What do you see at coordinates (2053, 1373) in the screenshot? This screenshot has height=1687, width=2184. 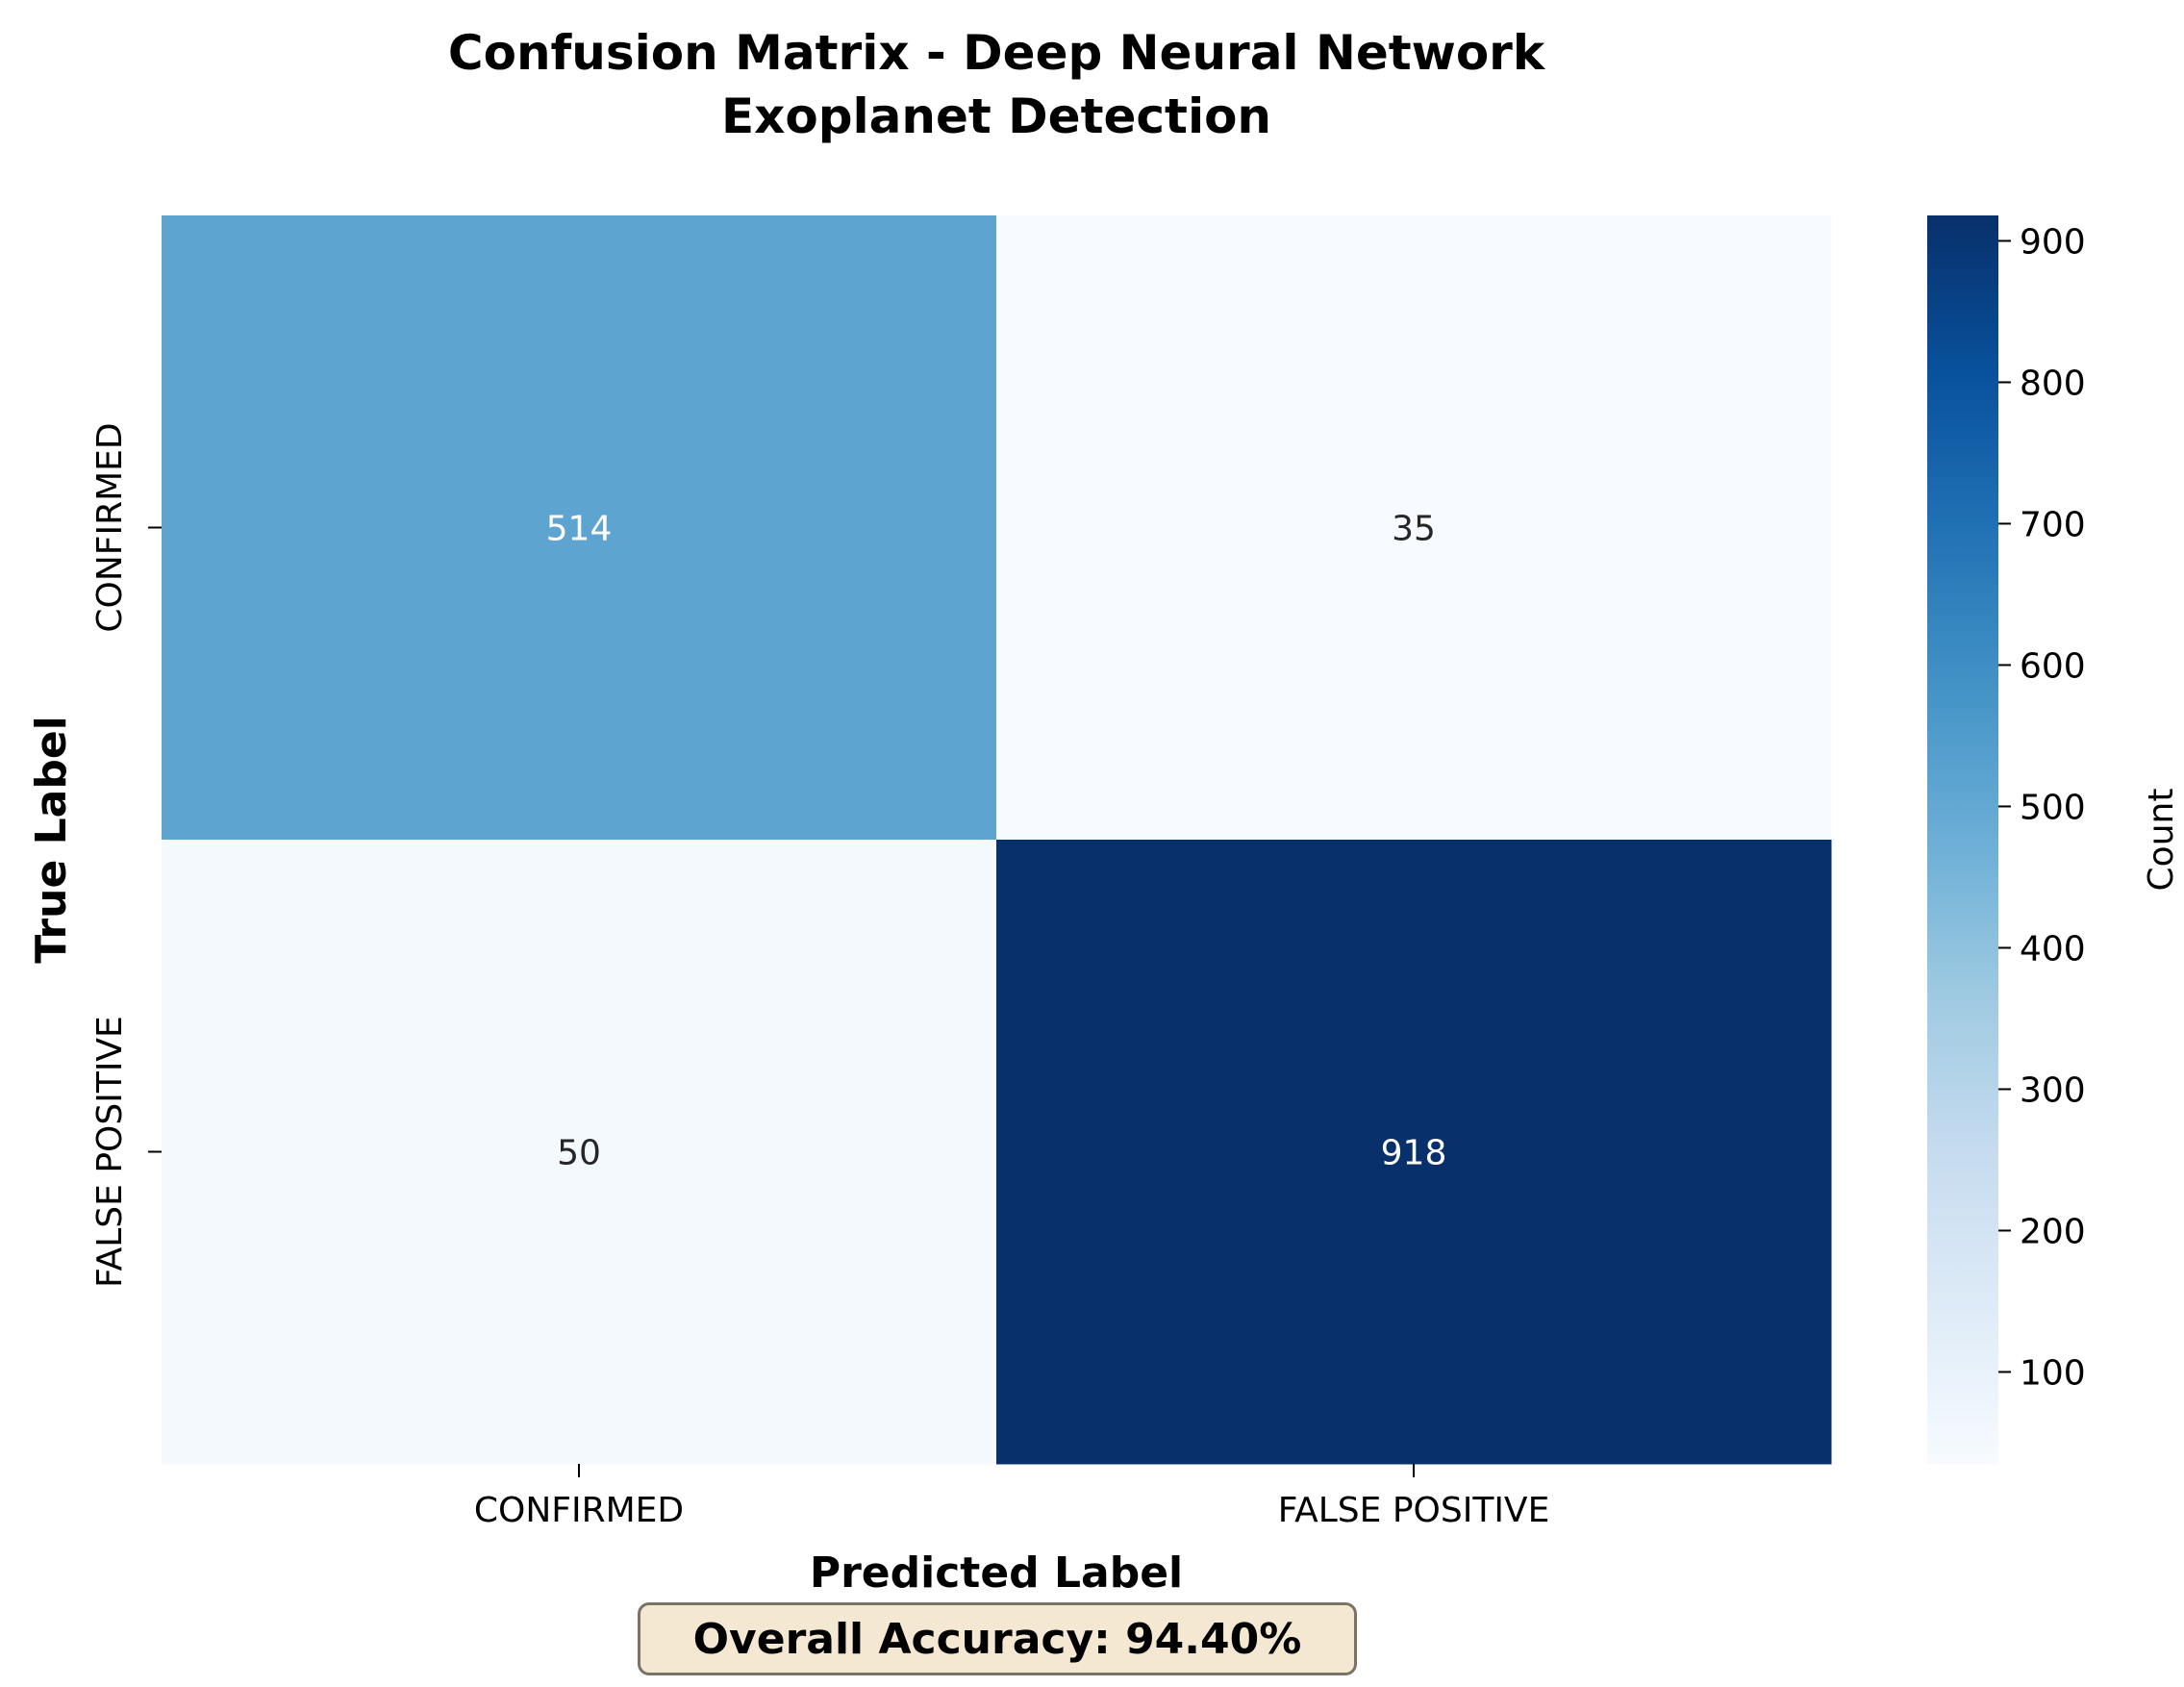 I see `colorbar-tick-label-0: 100` at bounding box center [2053, 1373].